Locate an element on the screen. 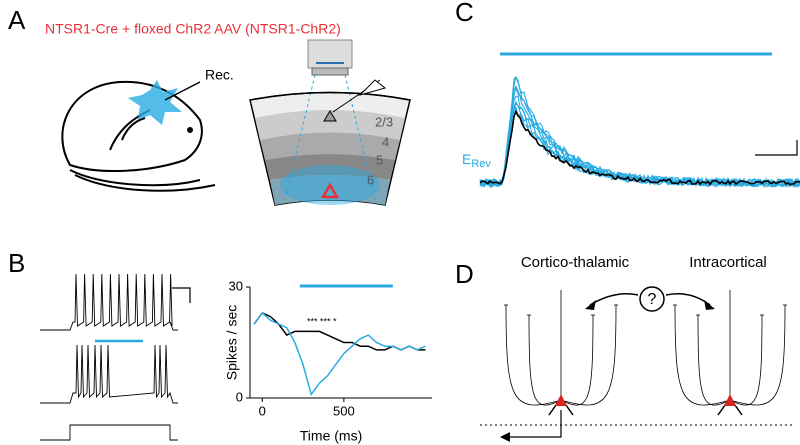 Image resolution: width=800 pixels, height=445 pixels. current-traces is located at coordinates (639, 132).